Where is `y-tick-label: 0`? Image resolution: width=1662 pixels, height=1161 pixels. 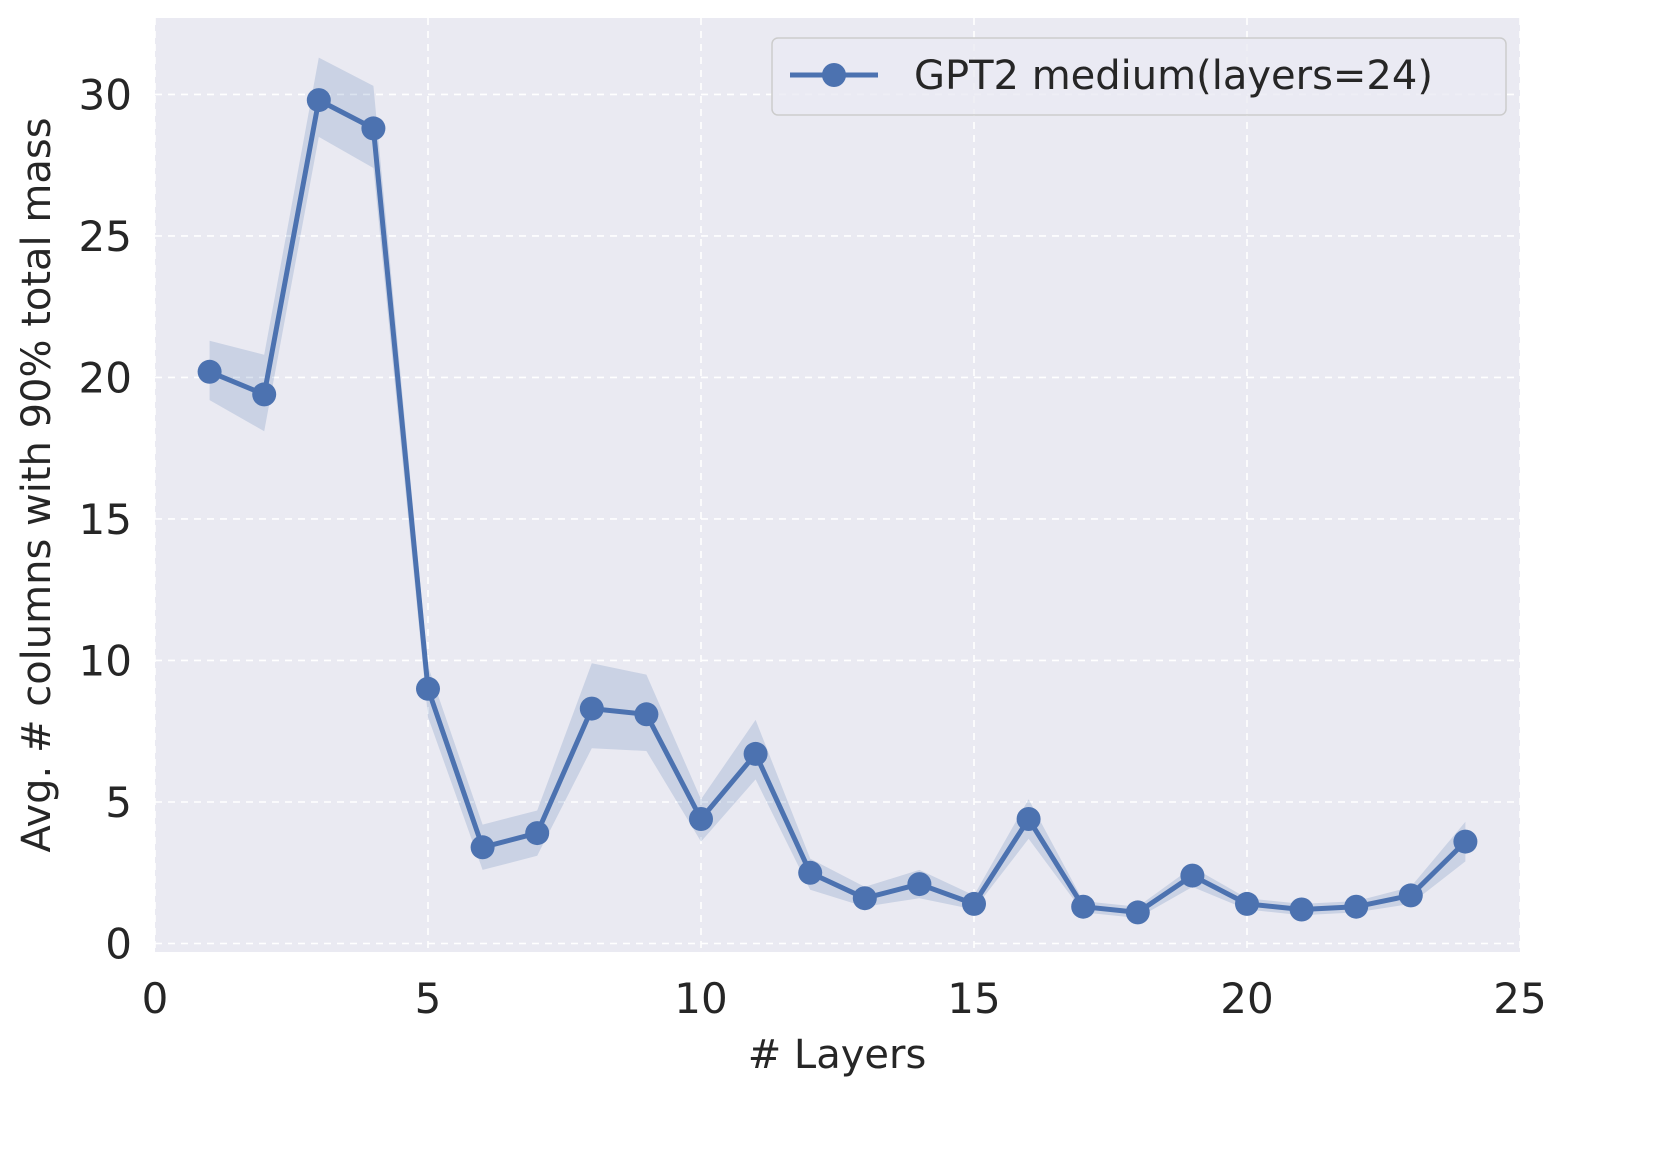
y-tick-label: 0 is located at coordinates (118, 944).